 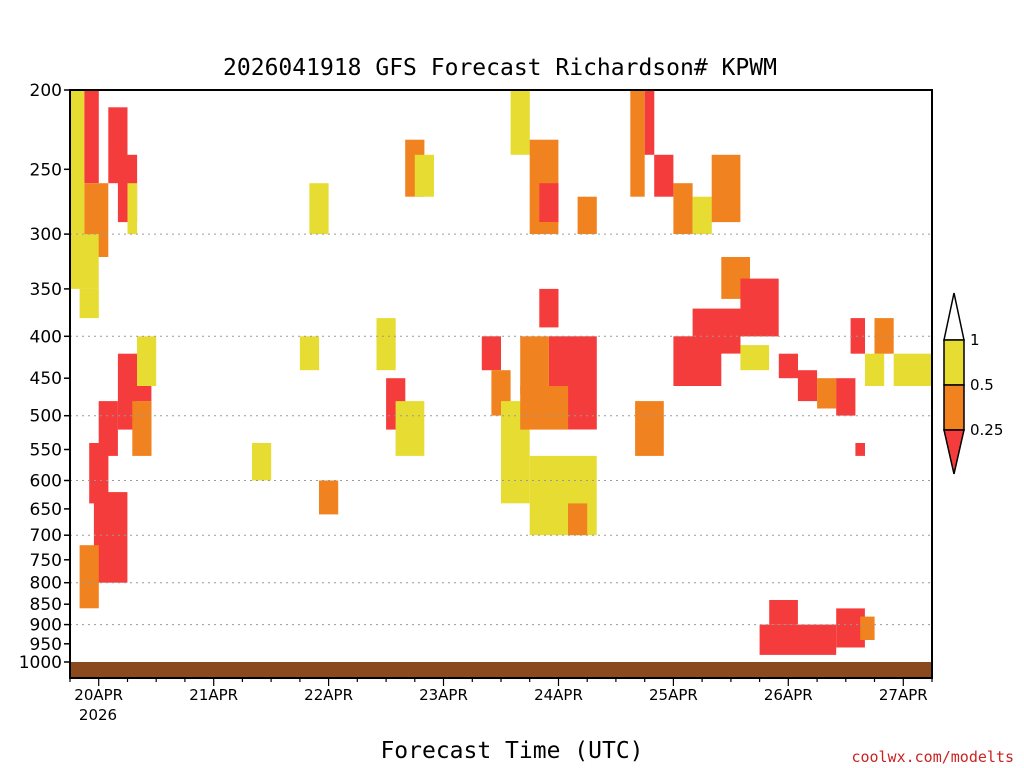 What do you see at coordinates (46, 584) in the screenshot?
I see `y-tick-label: 800` at bounding box center [46, 584].